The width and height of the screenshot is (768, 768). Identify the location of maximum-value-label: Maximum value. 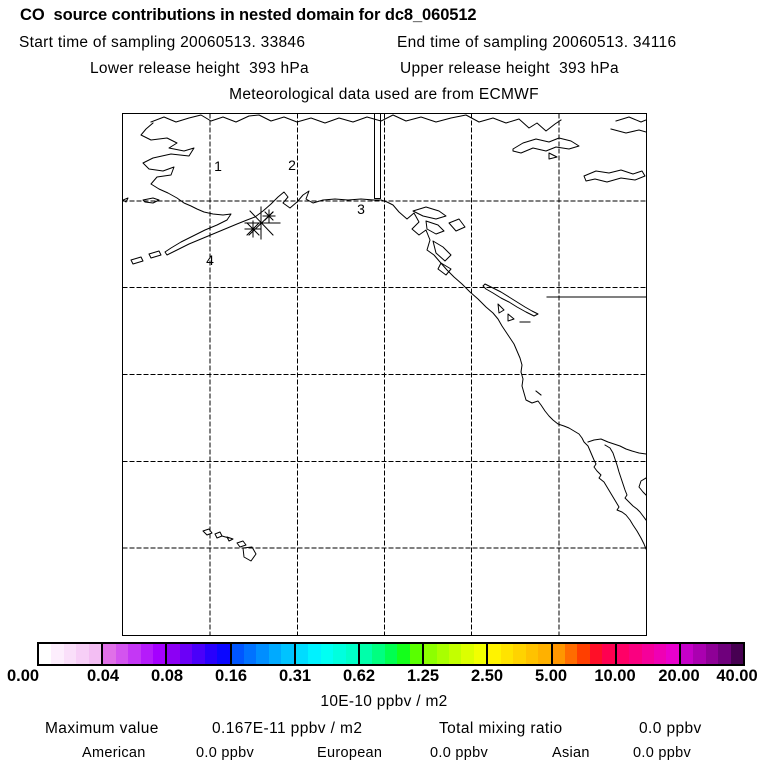
(102, 728).